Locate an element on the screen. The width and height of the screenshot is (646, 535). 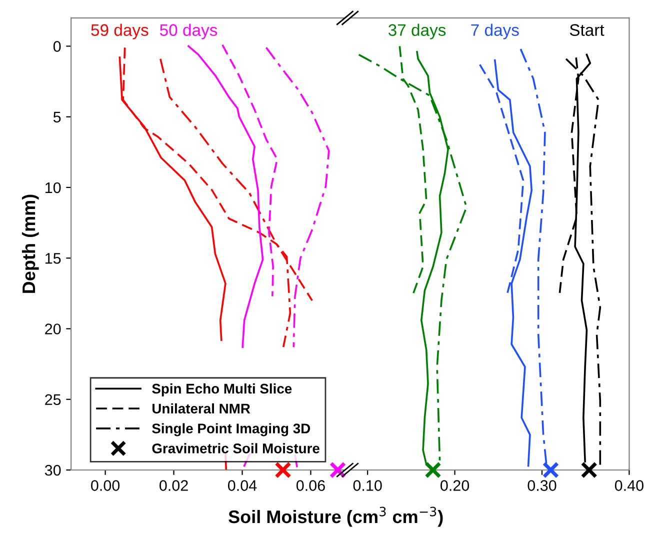
legend-label: Unilateral NMR is located at coordinates (201, 408).